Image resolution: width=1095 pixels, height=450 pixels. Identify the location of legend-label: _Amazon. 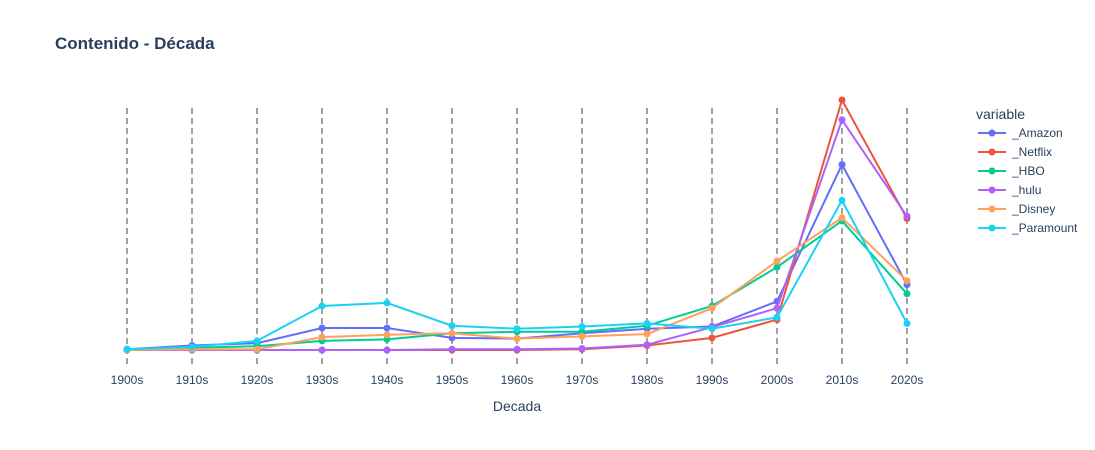
(1037, 133).